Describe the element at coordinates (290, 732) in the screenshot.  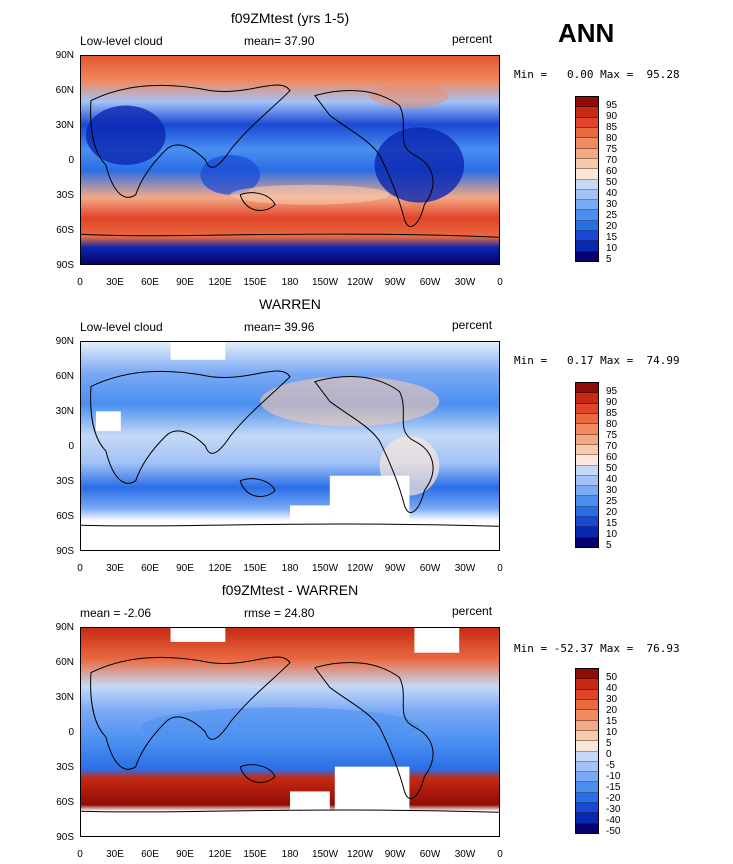
I see `map-difference` at that location.